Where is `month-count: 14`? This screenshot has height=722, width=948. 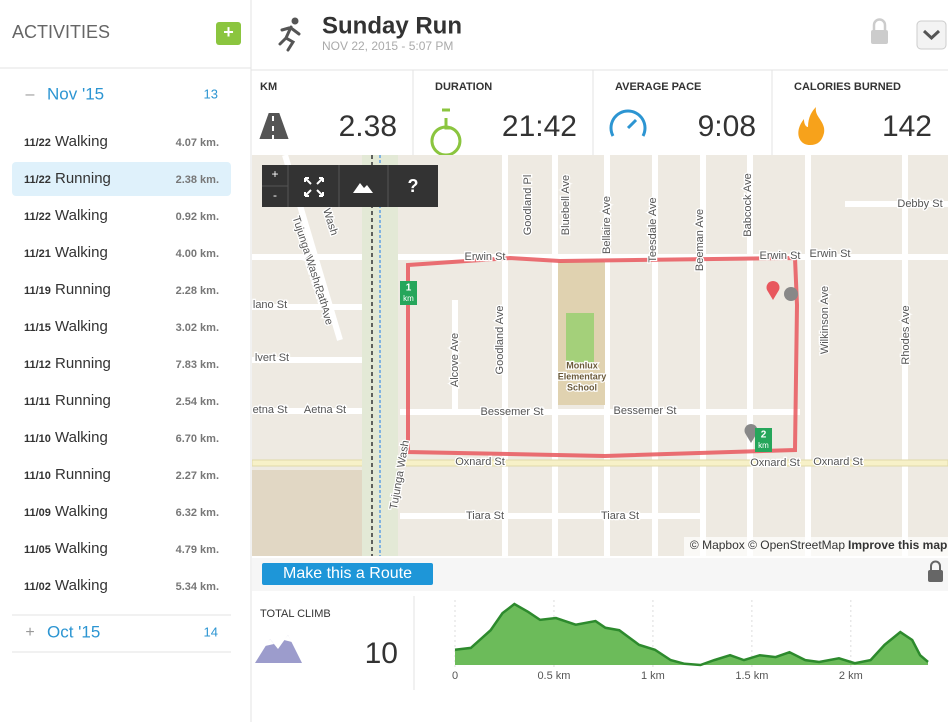 month-count: 14 is located at coordinates (211, 631).